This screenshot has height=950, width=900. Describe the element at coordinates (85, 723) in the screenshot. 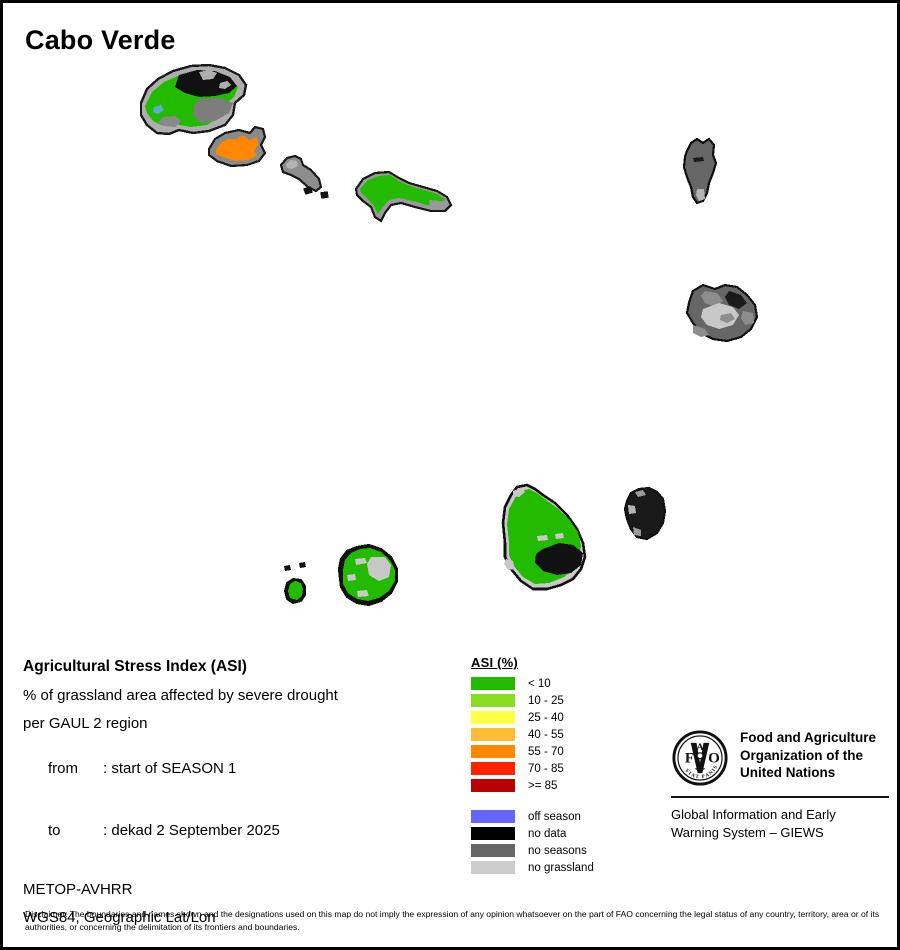

I see `info-subtitle-line2: per GAUL 2 region` at that location.